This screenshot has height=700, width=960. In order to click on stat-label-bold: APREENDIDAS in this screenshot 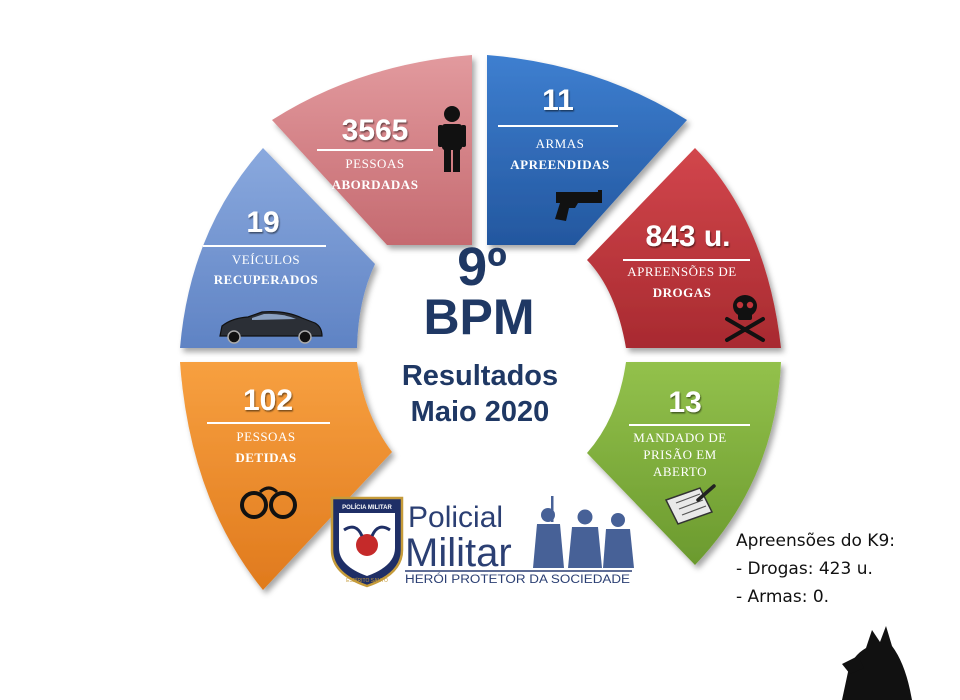, I will do `click(559, 164)`.